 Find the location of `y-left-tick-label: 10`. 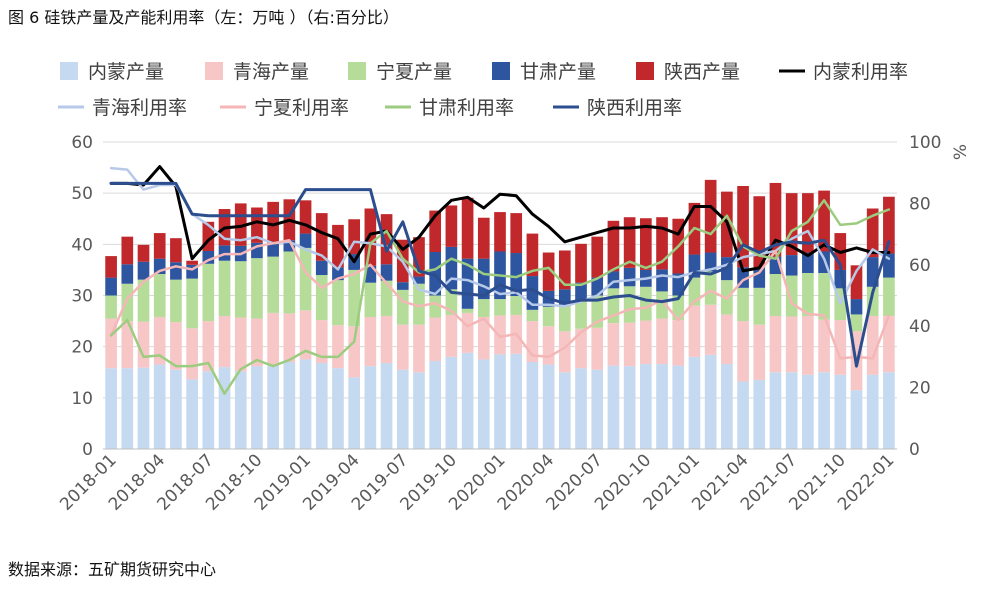

y-left-tick-label: 10 is located at coordinates (82, 399).